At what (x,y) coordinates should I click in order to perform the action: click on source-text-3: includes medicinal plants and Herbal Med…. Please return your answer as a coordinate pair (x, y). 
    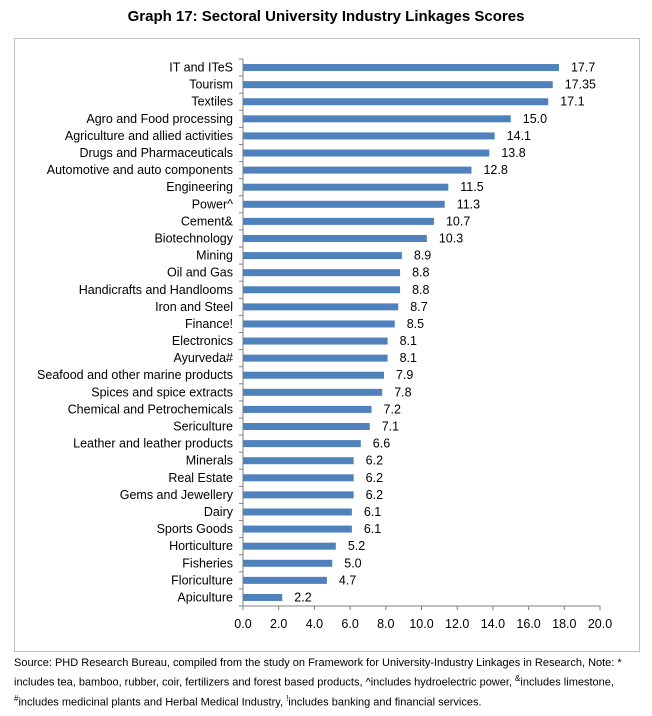
    Looking at the image, I should click on (152, 702).